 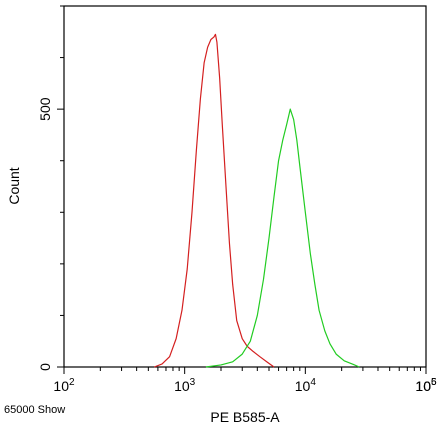 I want to click on x-tick-label: 10⁴, so click(x=306, y=385).